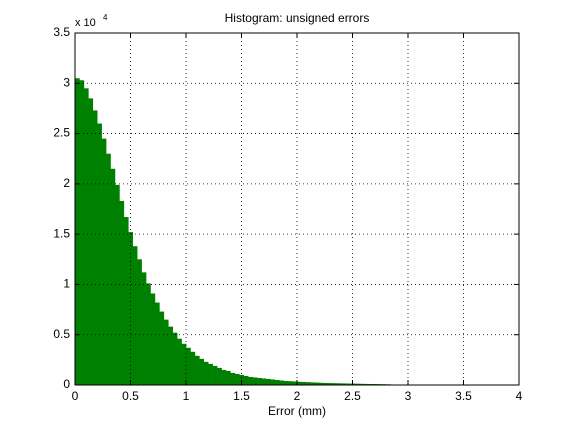 This screenshot has height=432, width=576. Describe the element at coordinates (105, 17) in the screenshot. I see `y-multiplier-exponent: 4` at that location.